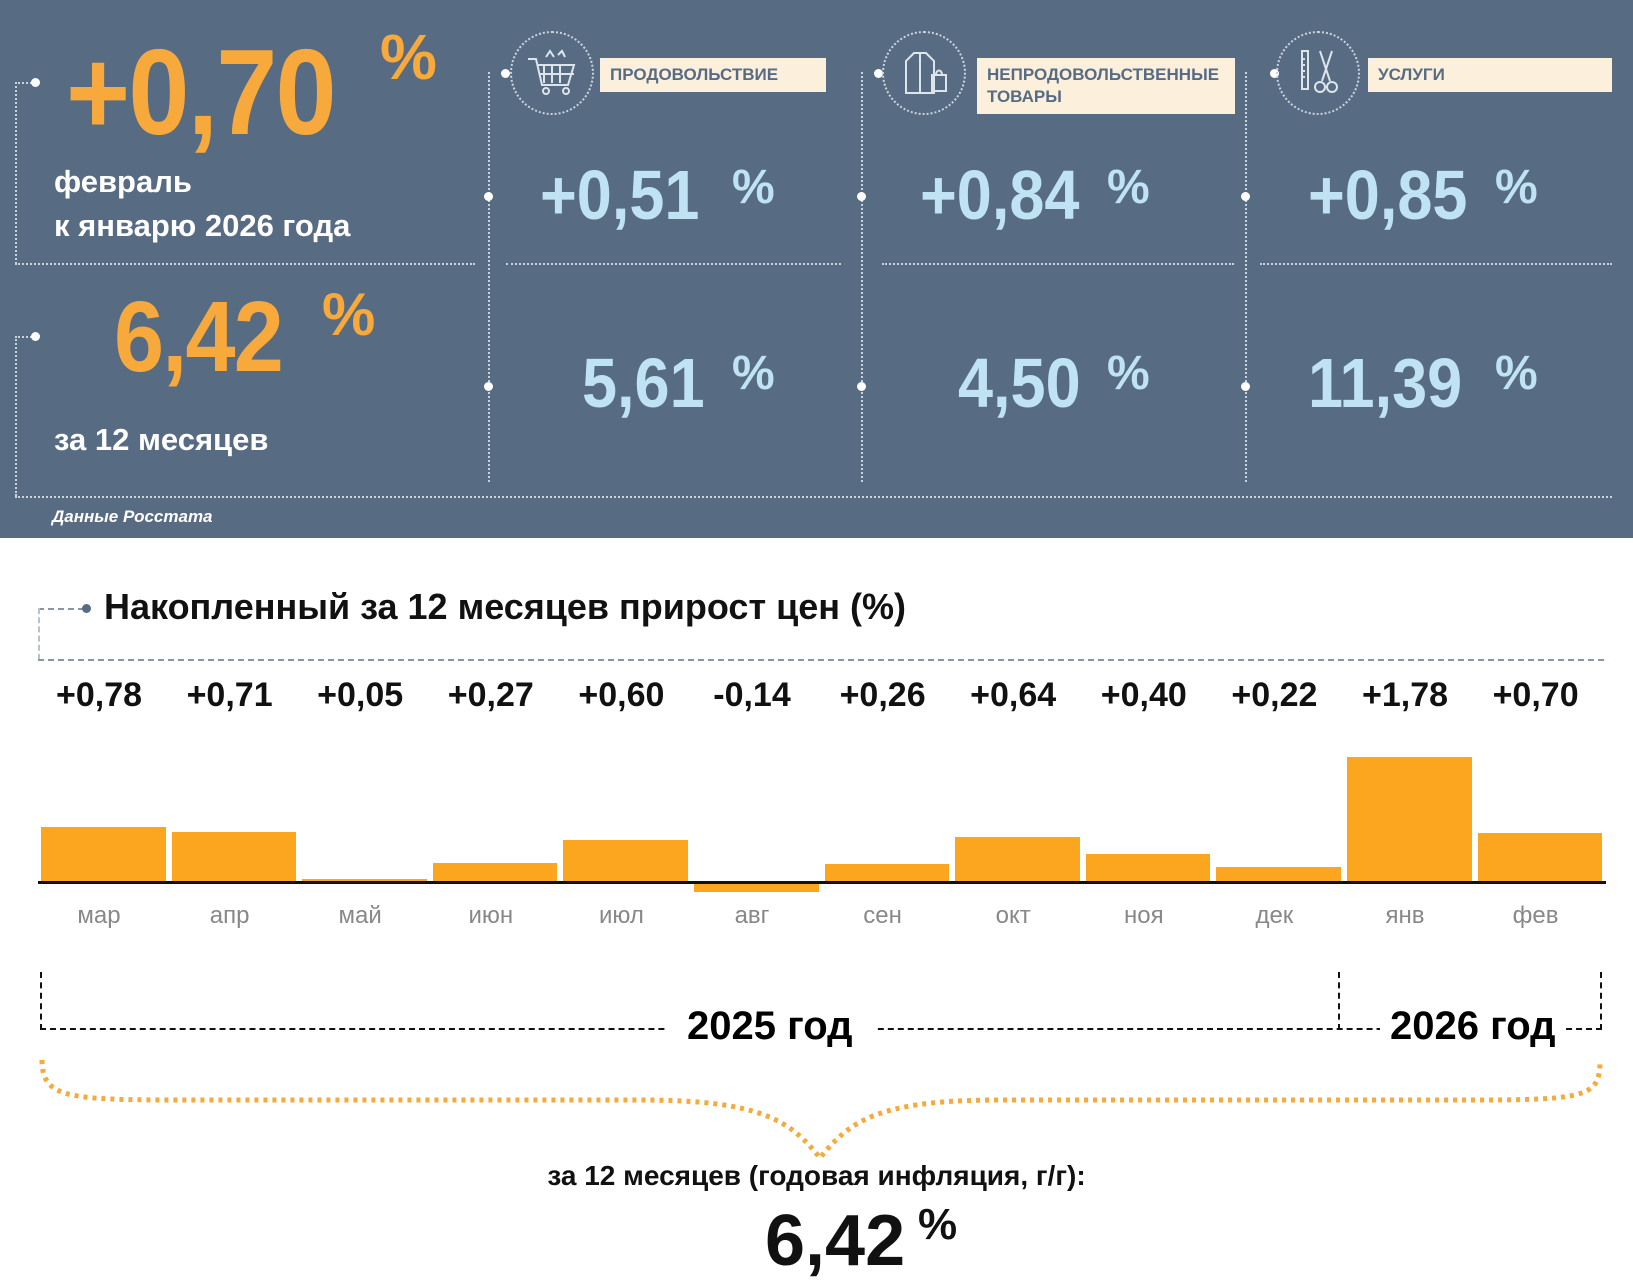 Image resolution: width=1633 pixels, height=1285 pixels. I want to click on bar-апр, so click(234, 857).